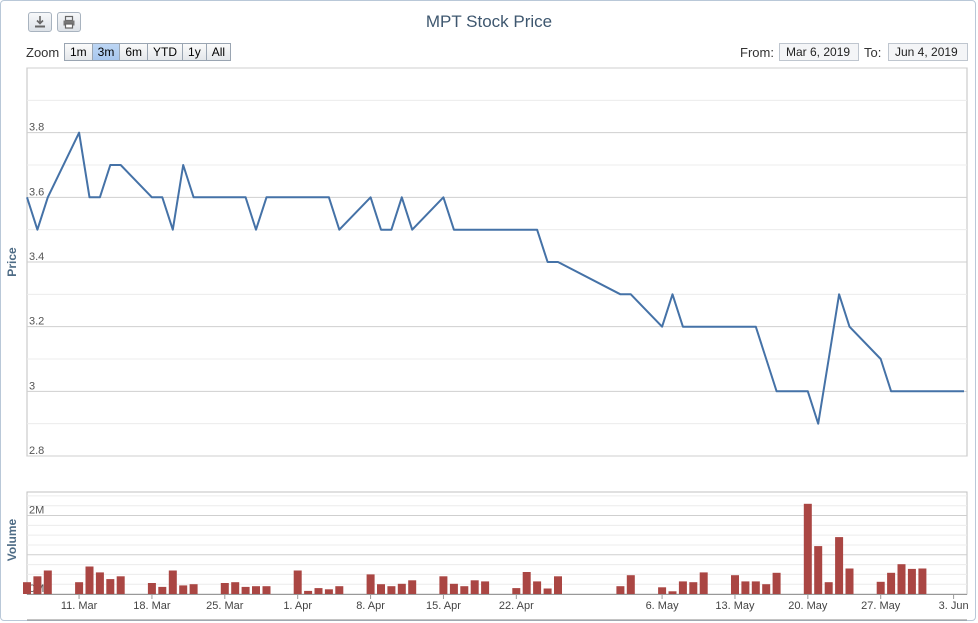 The width and height of the screenshot is (978, 623). Describe the element at coordinates (928, 52) in the screenshot. I see `to-date-input: Jun 4, 2019` at that location.